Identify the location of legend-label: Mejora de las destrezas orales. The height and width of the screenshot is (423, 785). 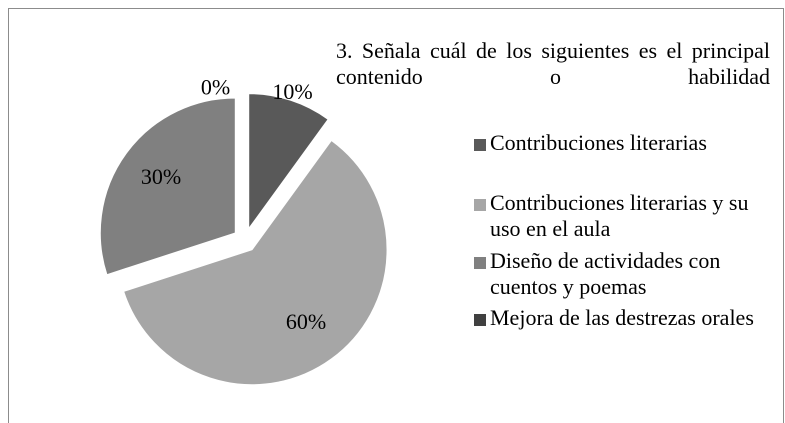
(622, 317).